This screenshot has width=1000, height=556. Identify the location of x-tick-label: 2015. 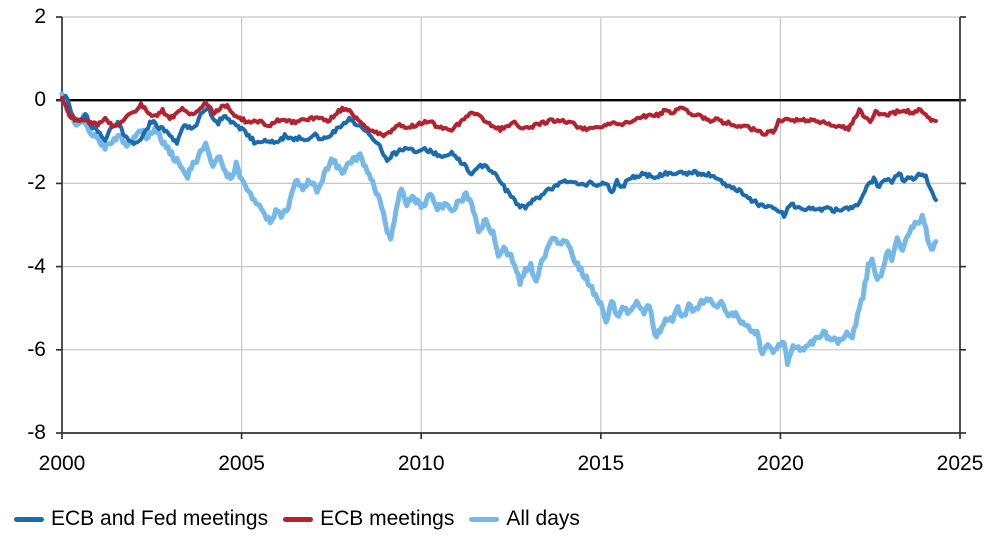
(601, 463).